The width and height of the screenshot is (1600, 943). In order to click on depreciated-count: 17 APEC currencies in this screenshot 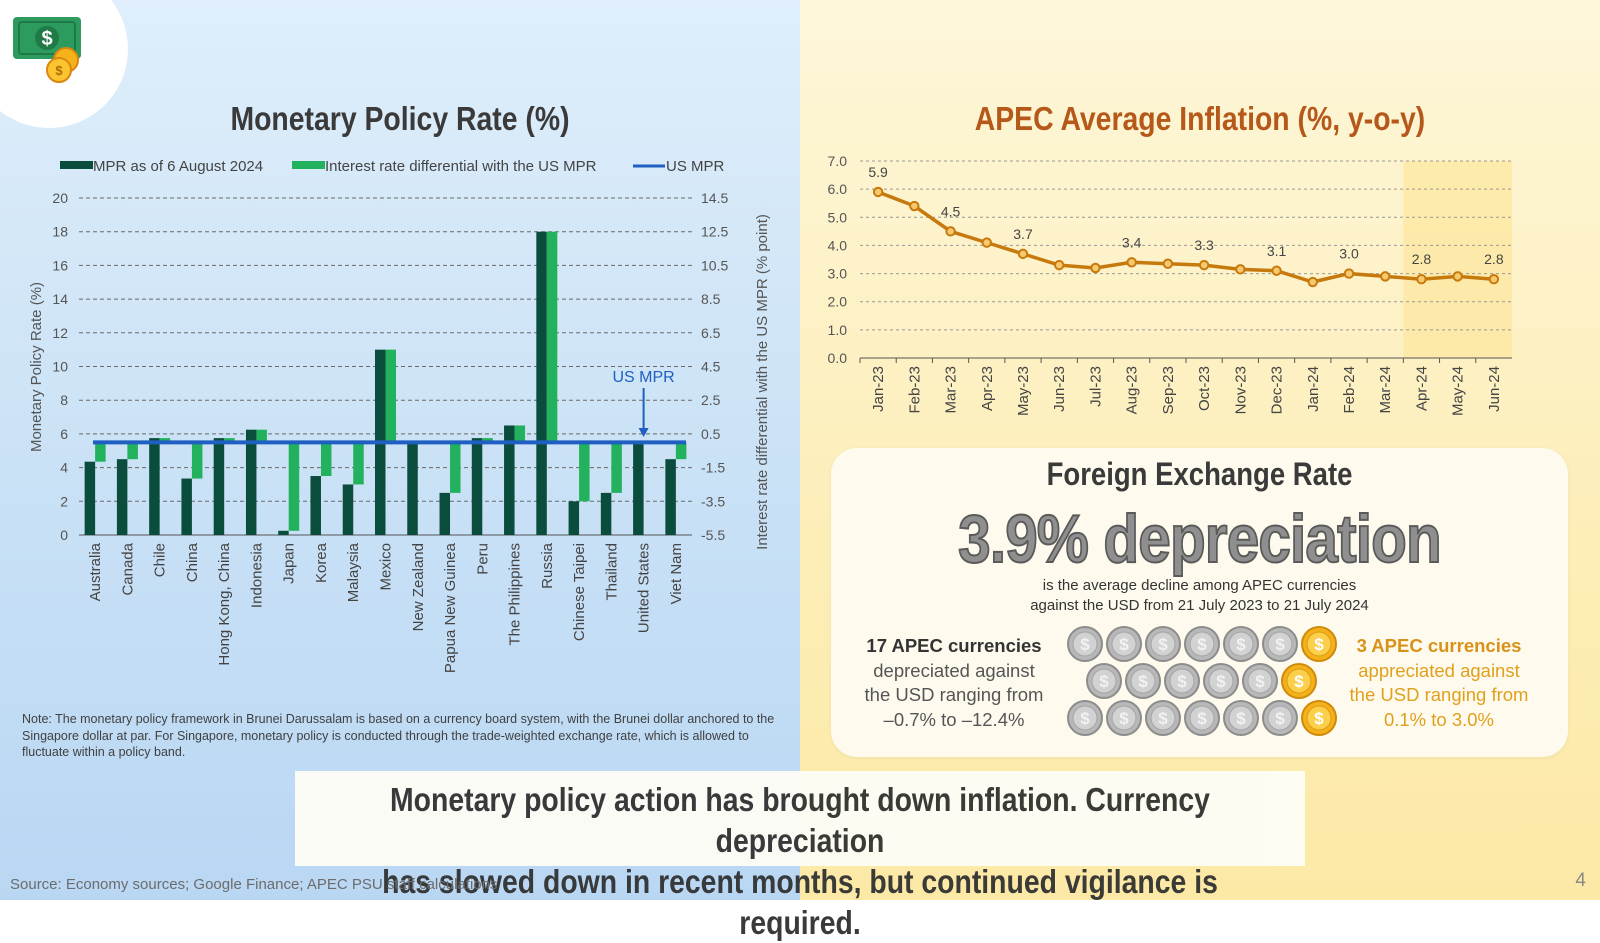, I will do `click(954, 645)`.